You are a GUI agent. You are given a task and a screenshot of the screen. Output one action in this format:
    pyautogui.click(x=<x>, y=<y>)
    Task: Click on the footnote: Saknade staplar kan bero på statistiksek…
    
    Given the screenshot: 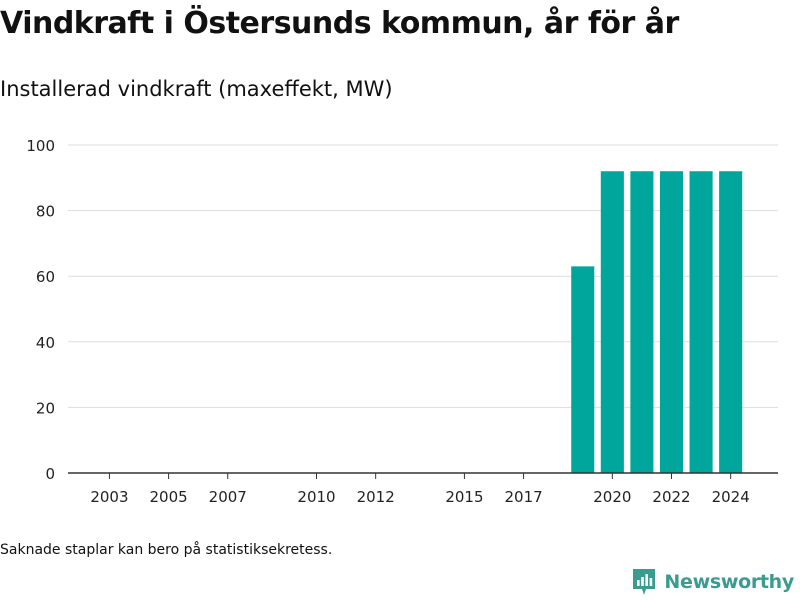 What is the action you would take?
    pyautogui.click(x=166, y=550)
    